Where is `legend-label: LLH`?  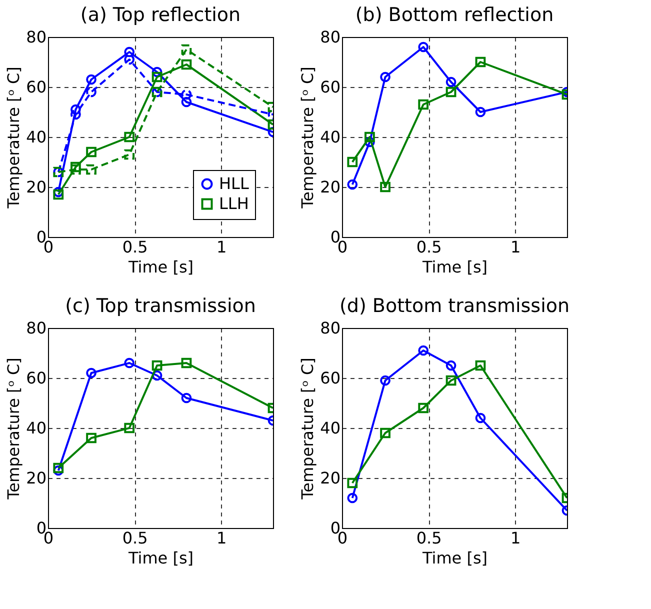 legend-label: LLH is located at coordinates (234, 203).